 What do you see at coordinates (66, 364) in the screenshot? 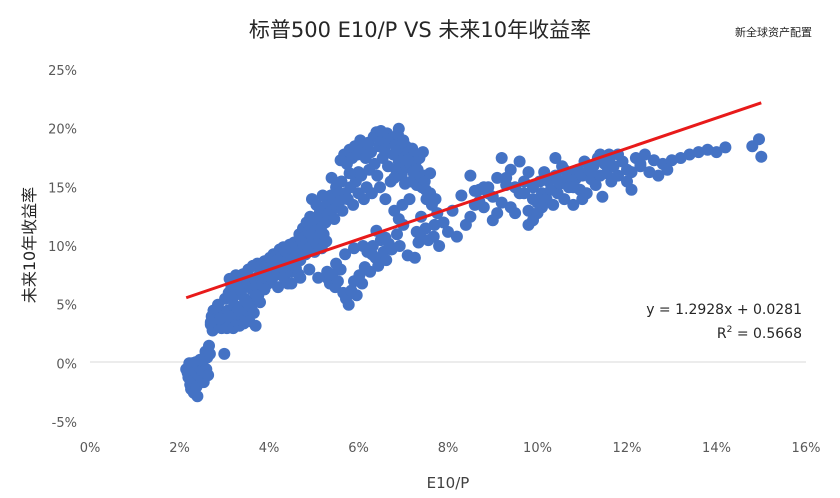
I see `y-tick-label: 0%` at bounding box center [66, 364].